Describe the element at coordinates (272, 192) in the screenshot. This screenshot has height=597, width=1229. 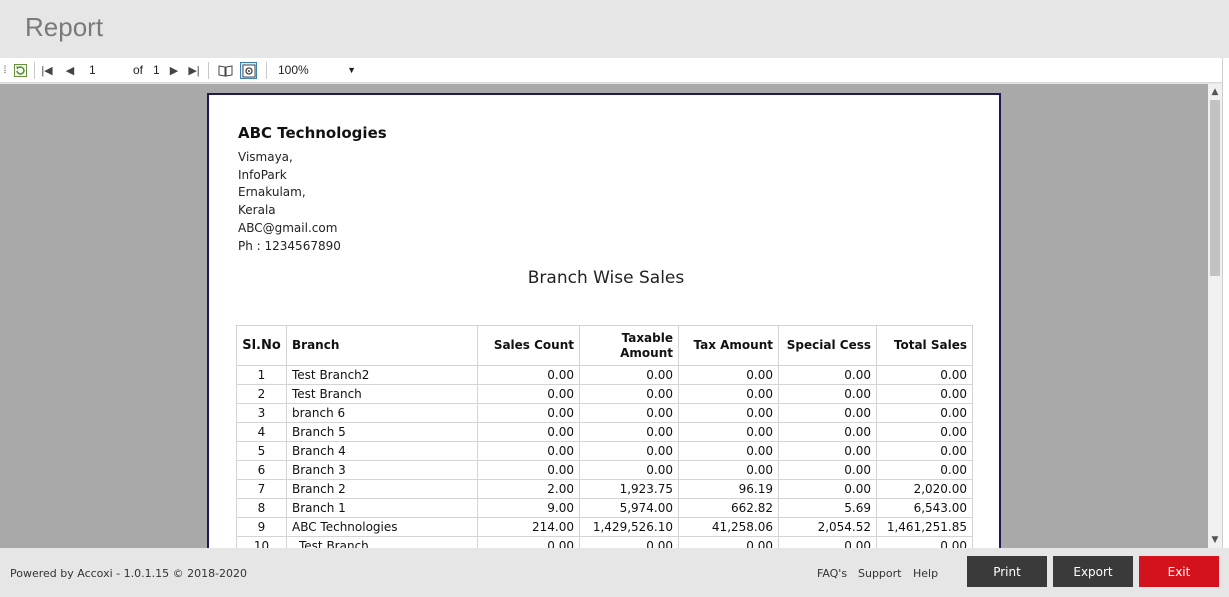
I see `address-line: Ernakulam,` at that location.